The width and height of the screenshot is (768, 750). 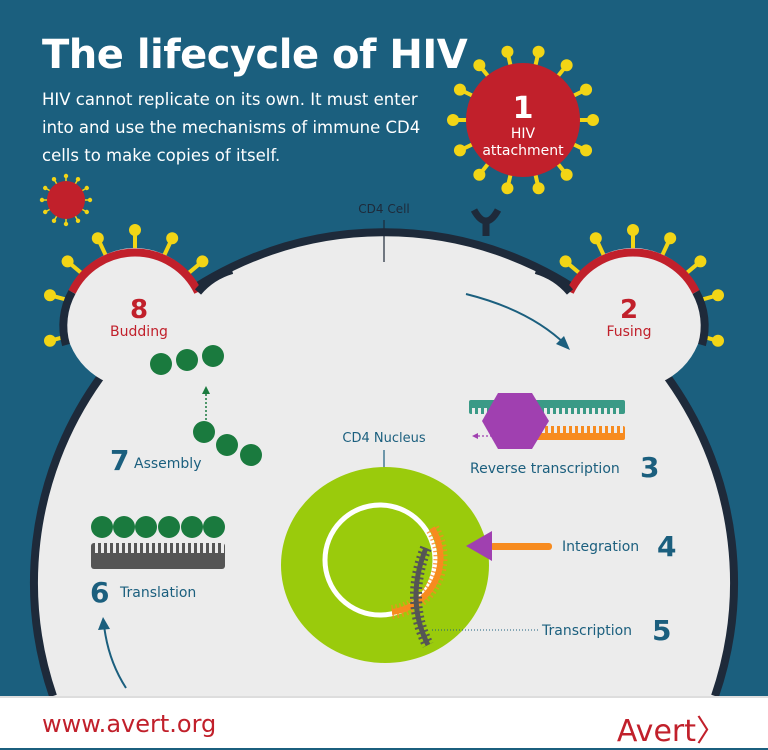 I want to click on integration-arrow, so click(x=521, y=546).